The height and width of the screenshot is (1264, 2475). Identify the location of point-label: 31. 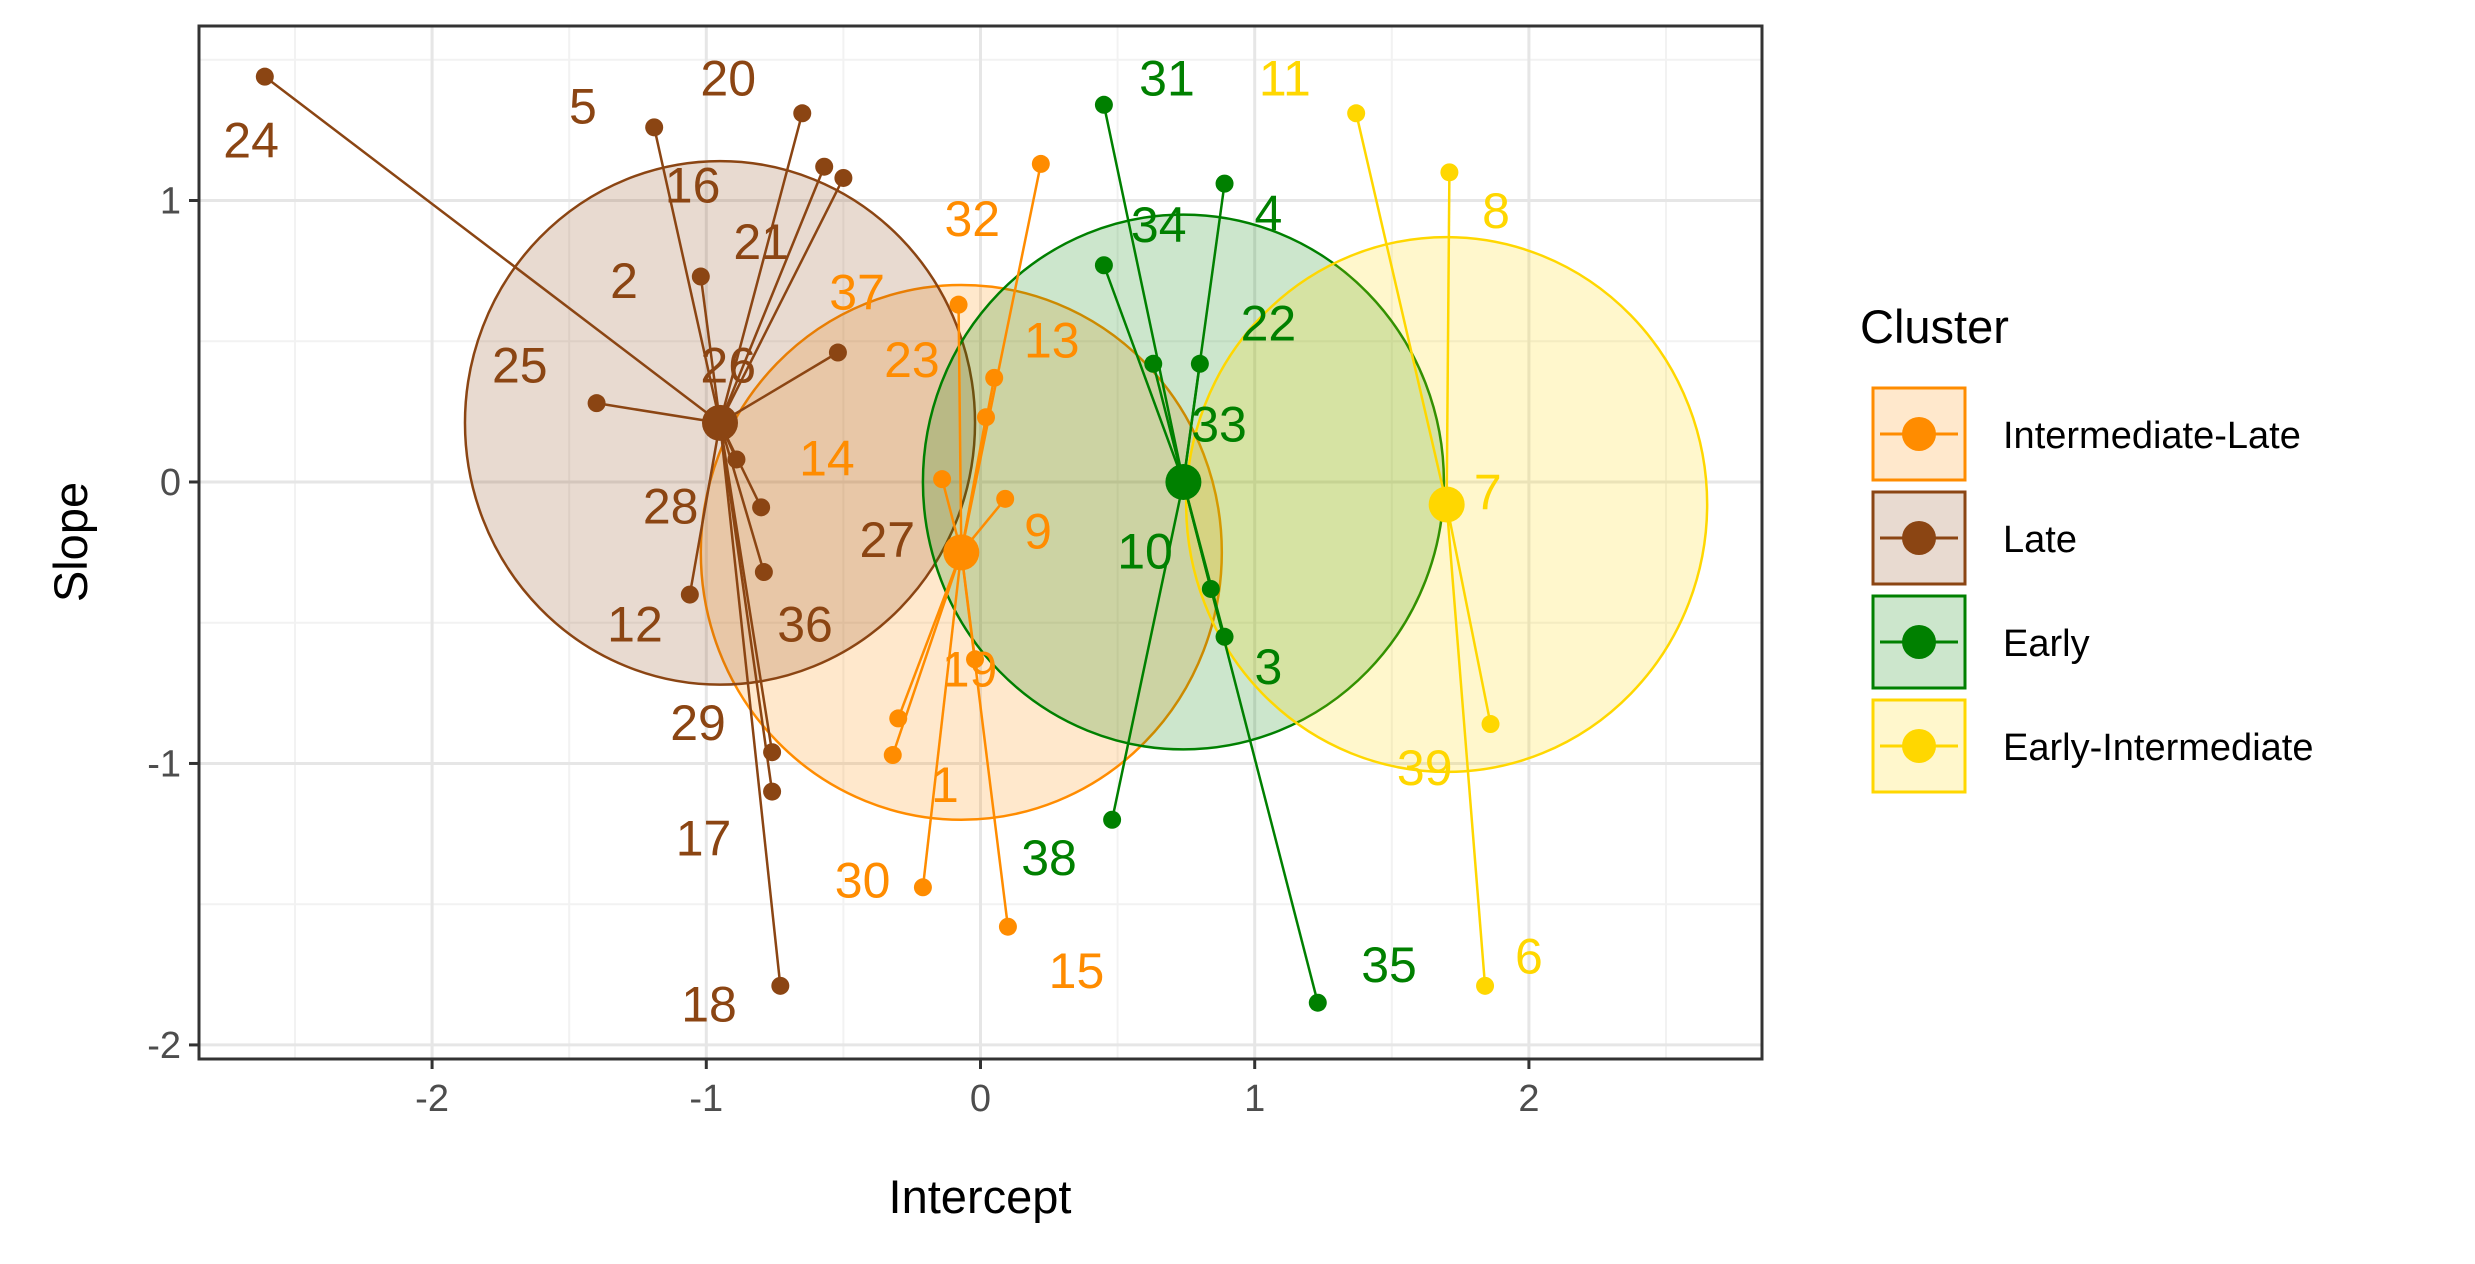
(1167, 78).